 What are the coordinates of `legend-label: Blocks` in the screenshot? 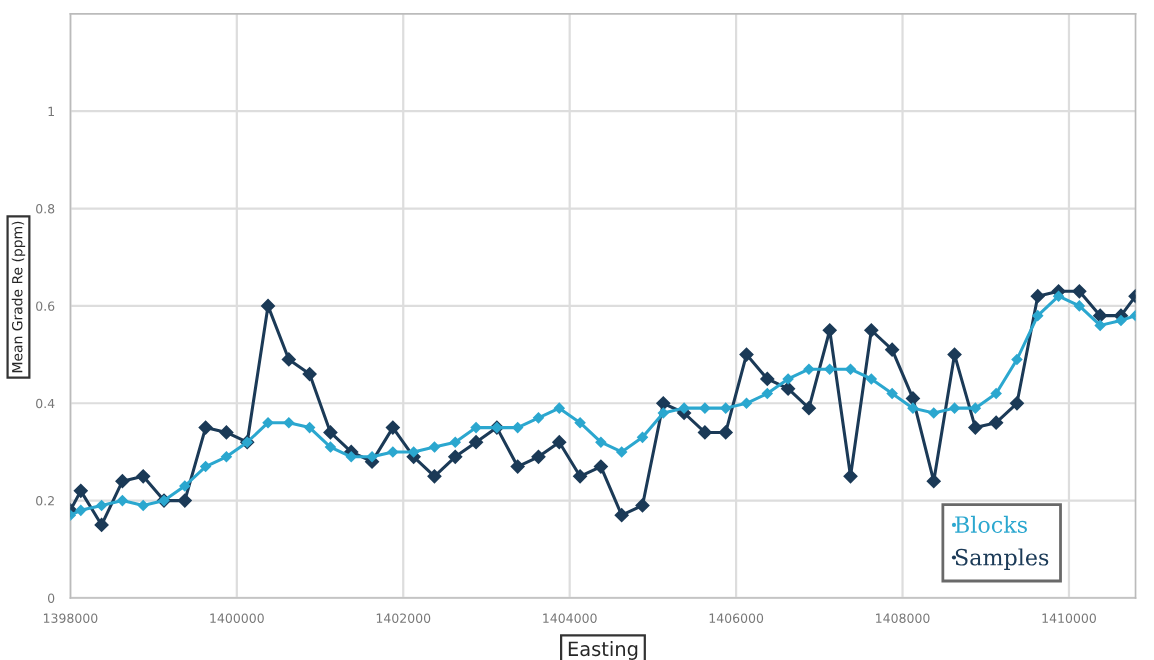 It's located at (991, 524).